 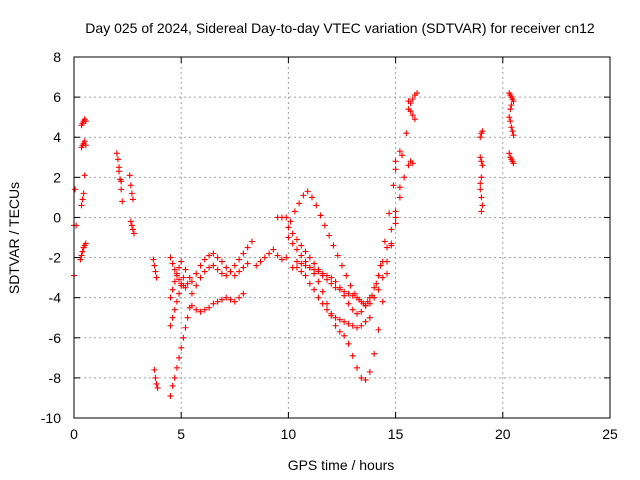 What do you see at coordinates (57, 97) in the screenshot?
I see `y-tick-label: 6` at bounding box center [57, 97].